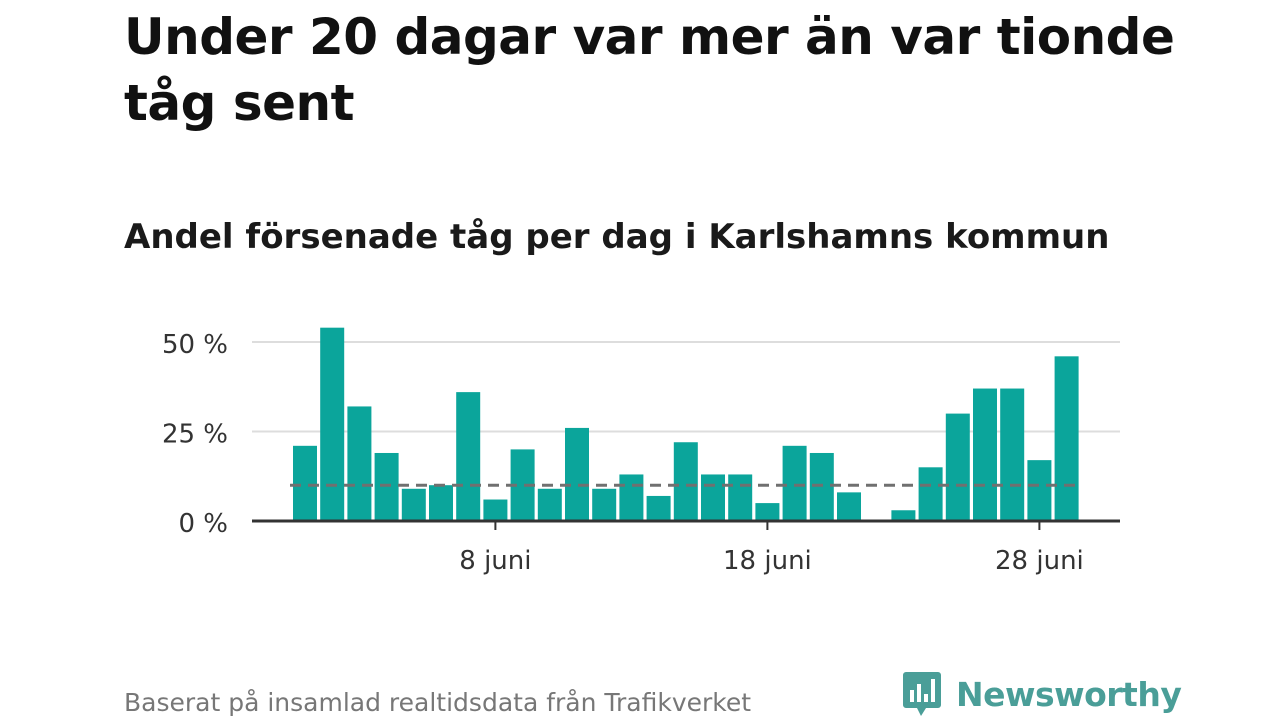 The height and width of the screenshot is (720, 1280). Describe the element at coordinates (922, 694) in the screenshot. I see `bar-chart-speech-bubble-icon` at that location.